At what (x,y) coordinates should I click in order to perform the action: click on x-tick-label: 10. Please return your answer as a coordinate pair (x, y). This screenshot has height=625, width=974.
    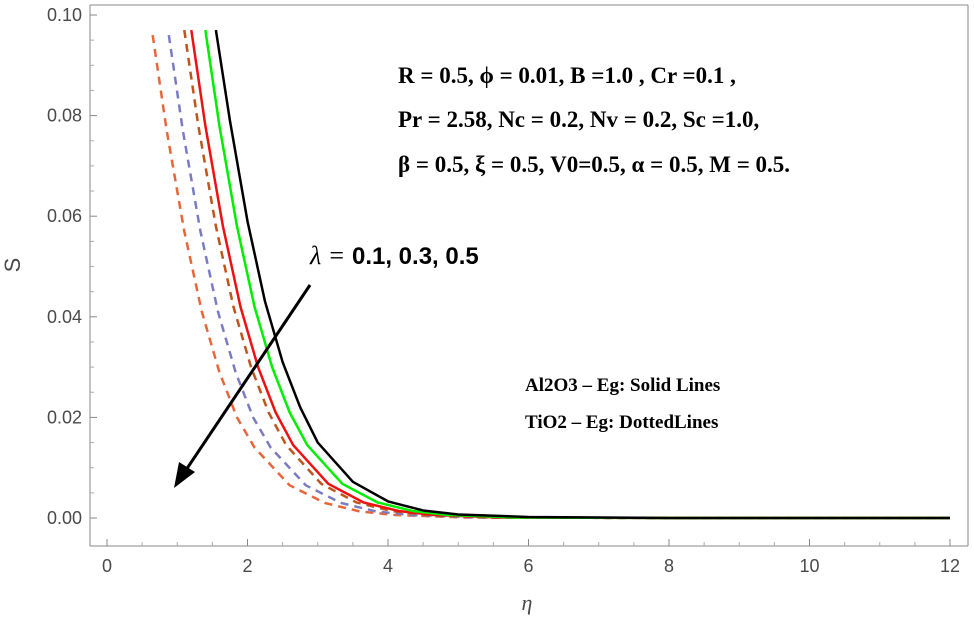
    Looking at the image, I should click on (809, 566).